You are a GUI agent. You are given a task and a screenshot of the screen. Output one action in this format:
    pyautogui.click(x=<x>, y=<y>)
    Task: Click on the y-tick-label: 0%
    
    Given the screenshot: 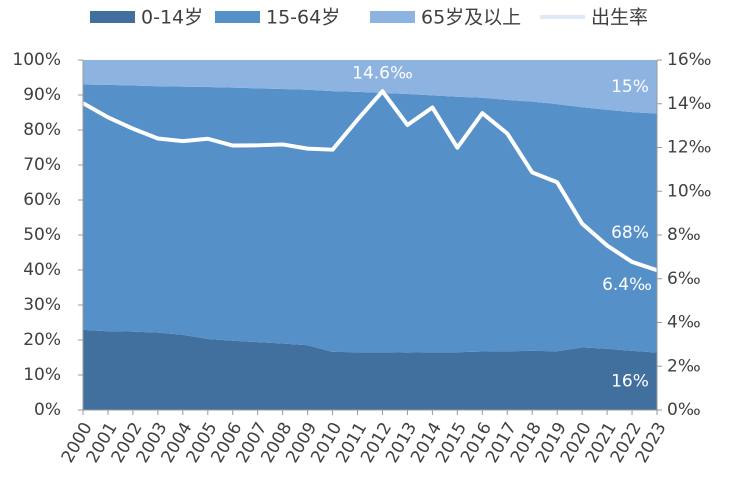 What is the action you would take?
    pyautogui.click(x=47, y=410)
    